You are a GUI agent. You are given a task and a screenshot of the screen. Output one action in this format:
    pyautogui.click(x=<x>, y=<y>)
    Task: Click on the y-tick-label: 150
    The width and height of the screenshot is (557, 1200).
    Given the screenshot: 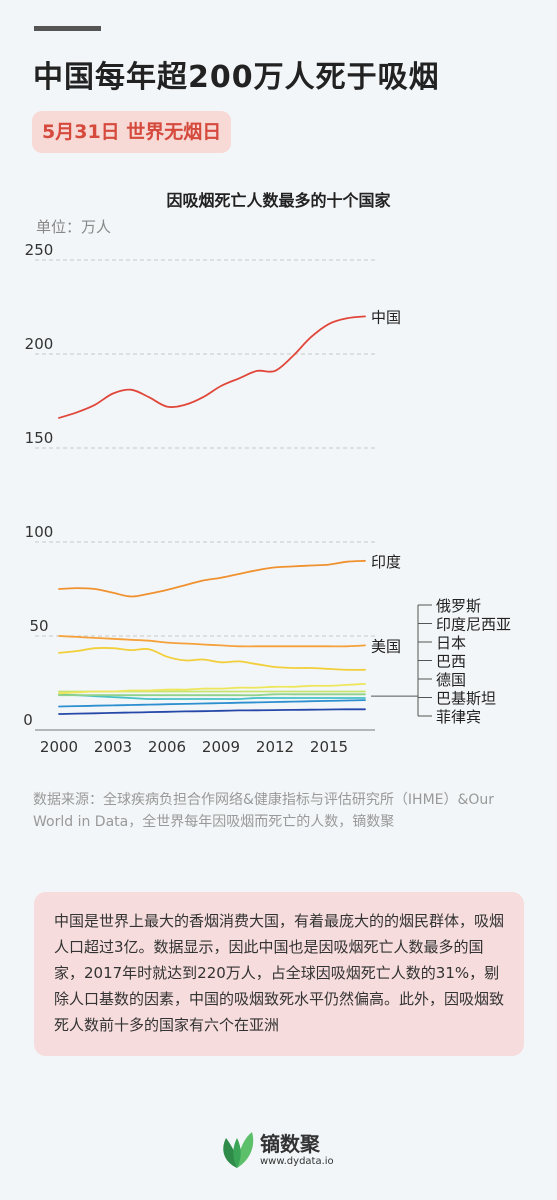 What is the action you would take?
    pyautogui.click(x=39, y=438)
    